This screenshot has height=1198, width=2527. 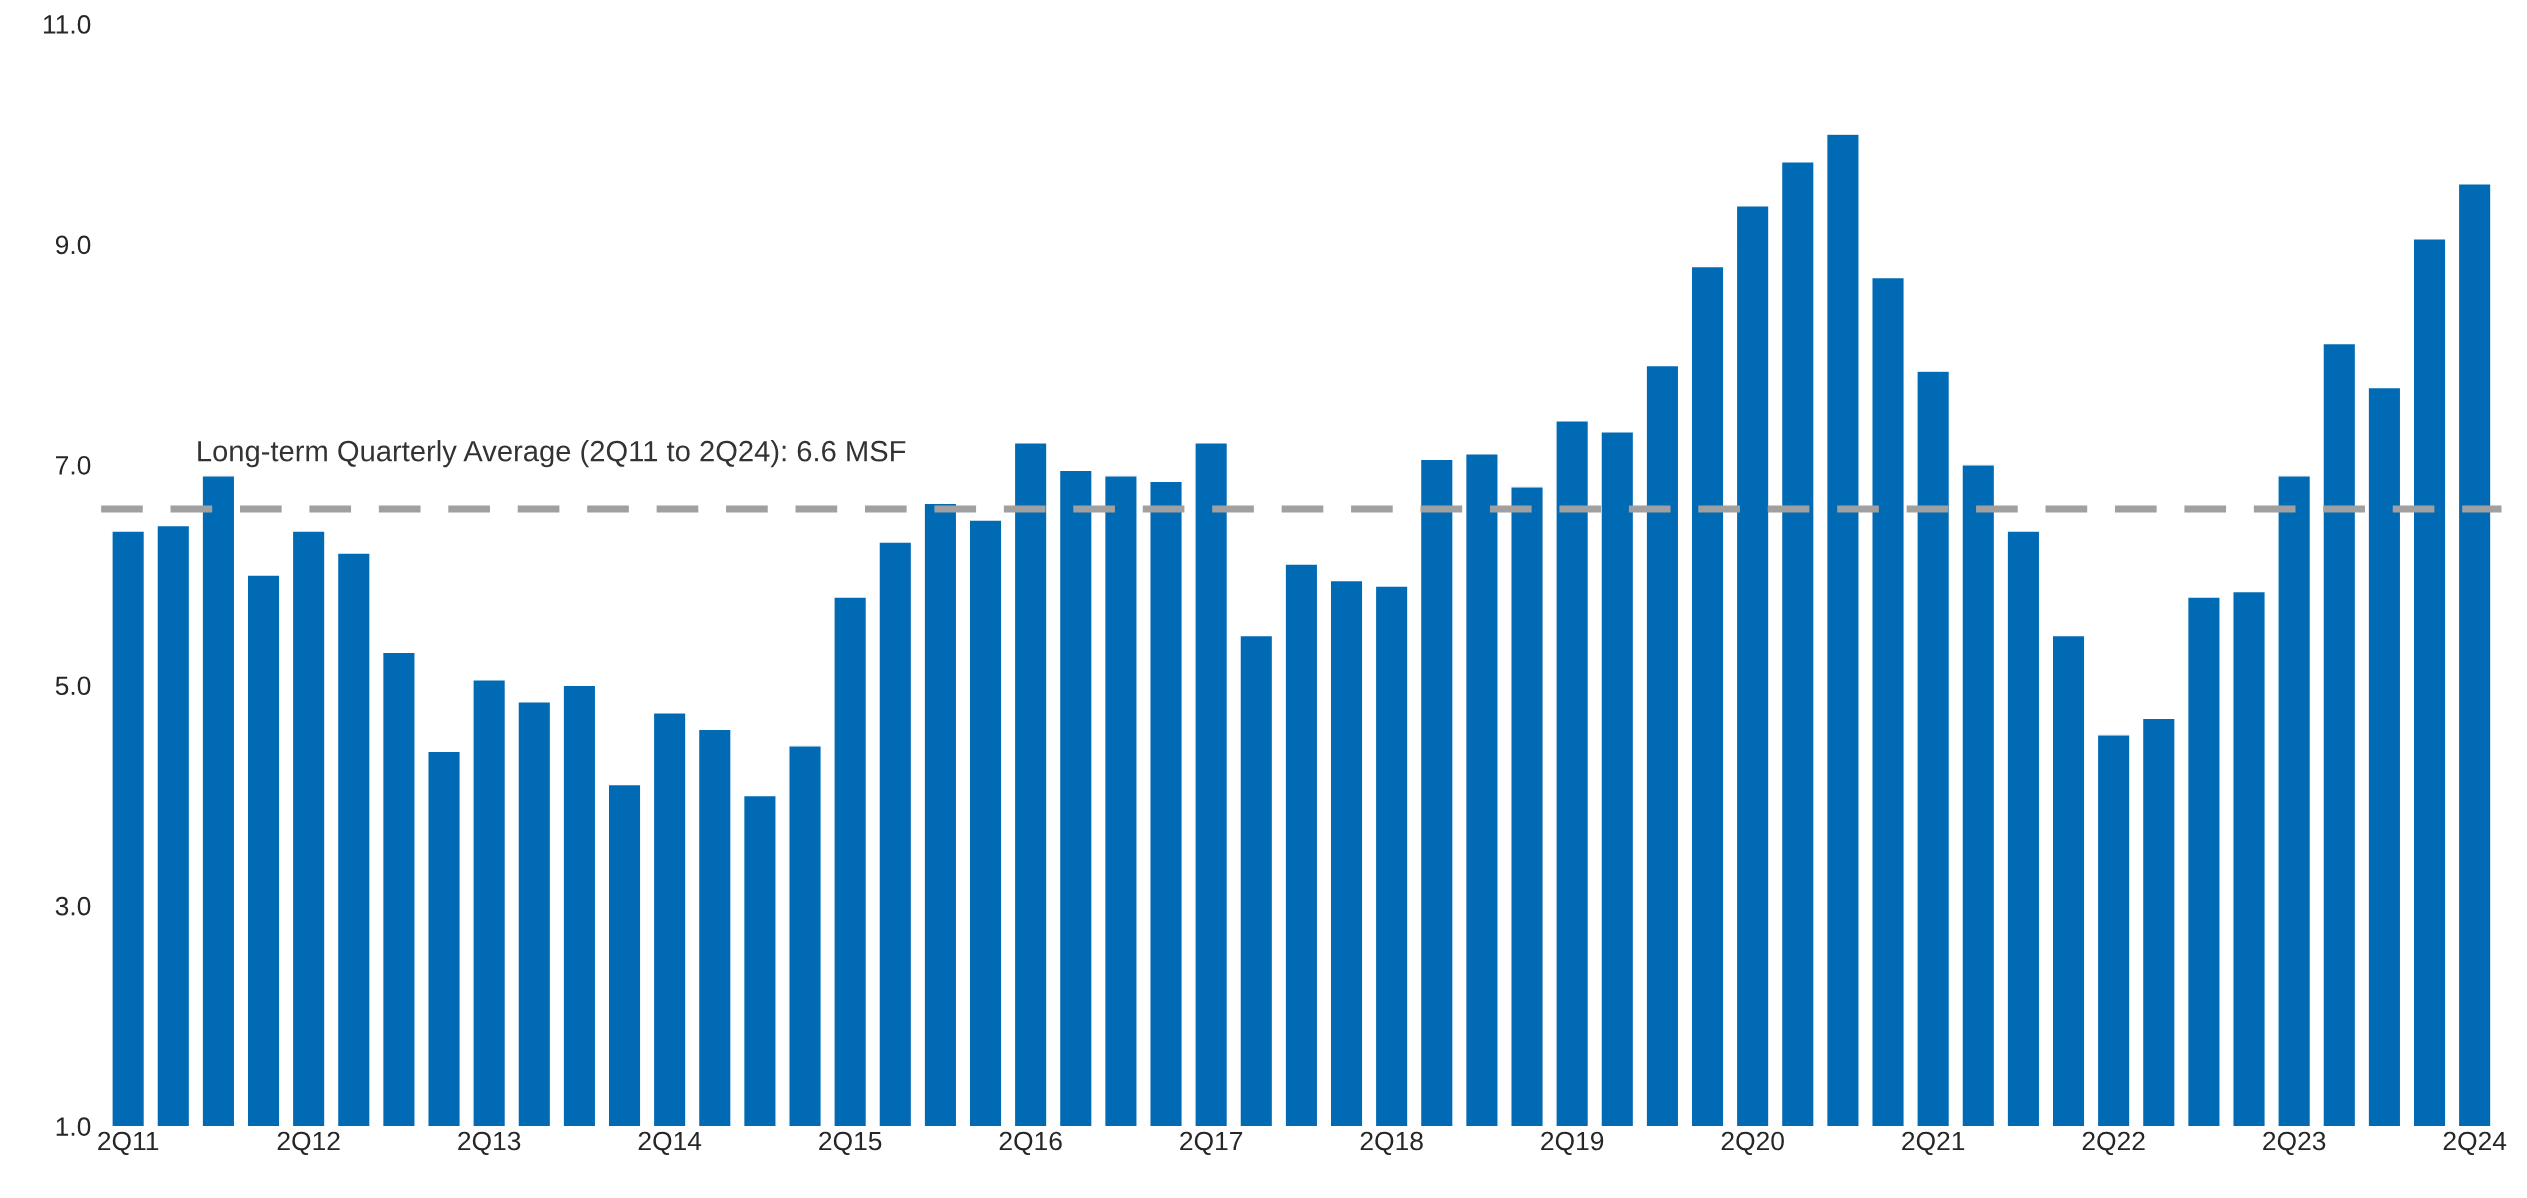 I want to click on y-tick-label: 9.0, so click(x=73, y=245).